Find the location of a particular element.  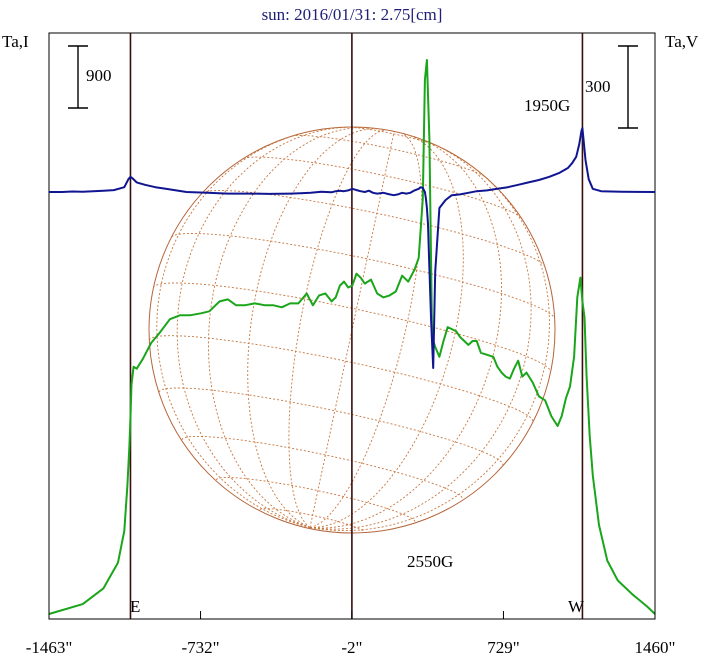

left-scale-bar is located at coordinates (78, 77).